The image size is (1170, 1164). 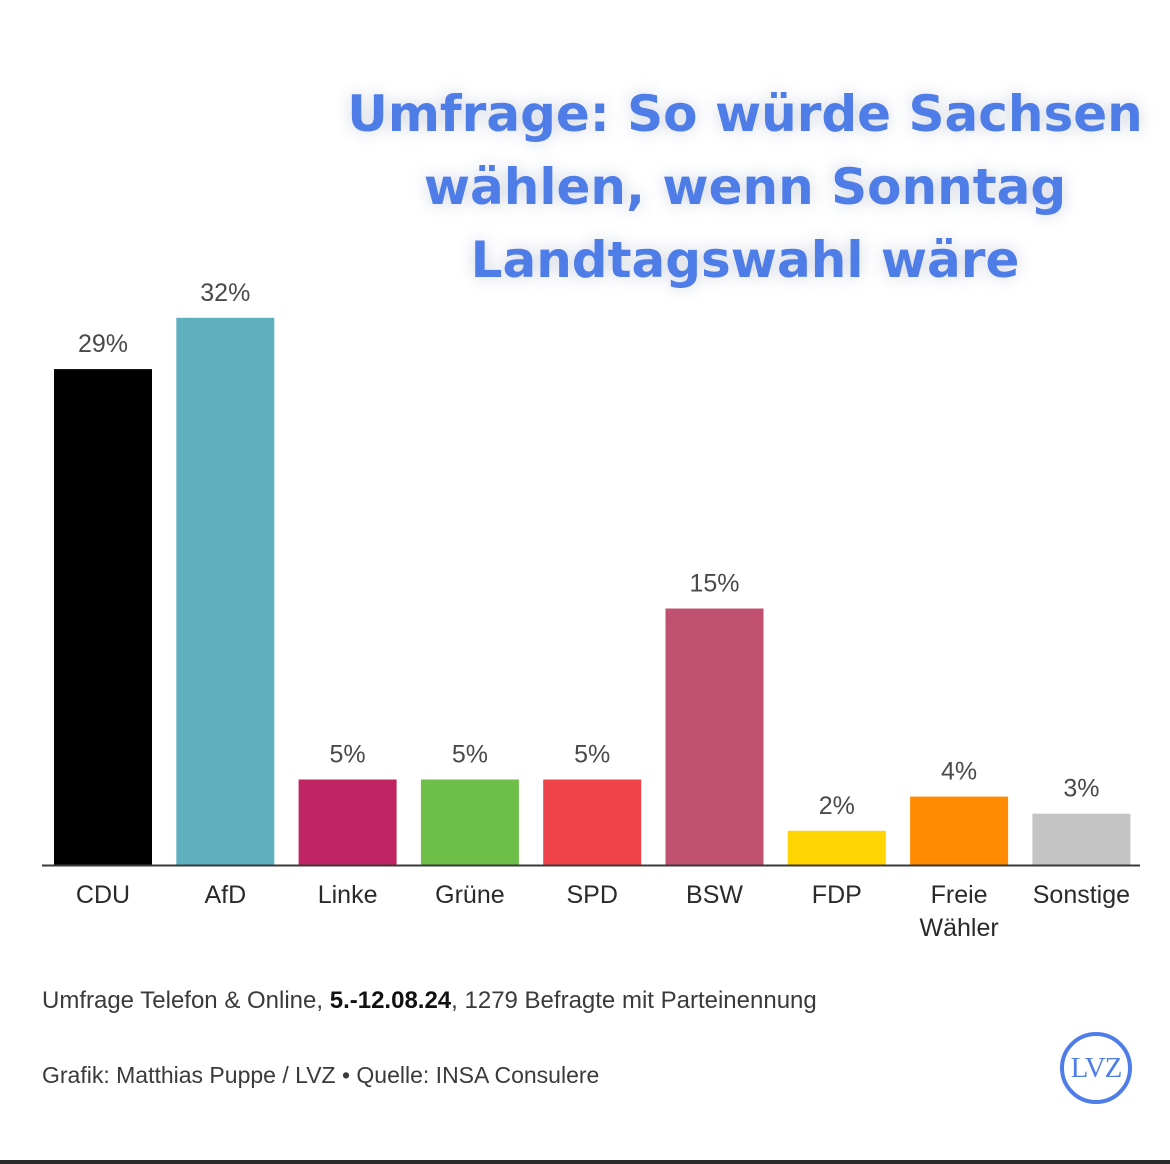 I want to click on bottom-rule, so click(x=585, y=1162).